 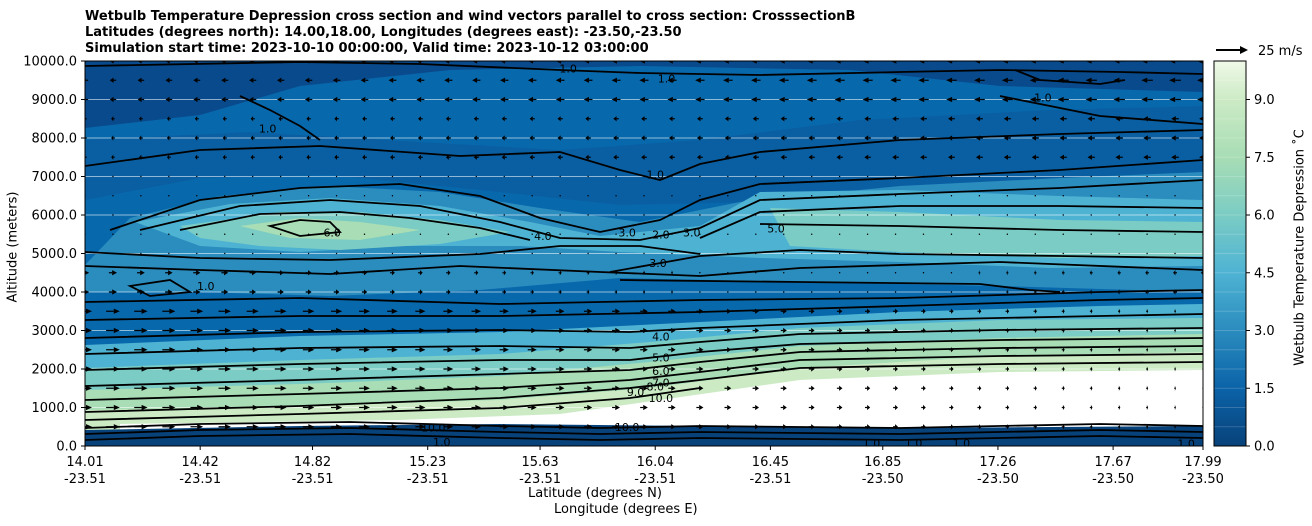 I want to click on x-tick-label-latitude: 14.82, so click(x=312, y=462).